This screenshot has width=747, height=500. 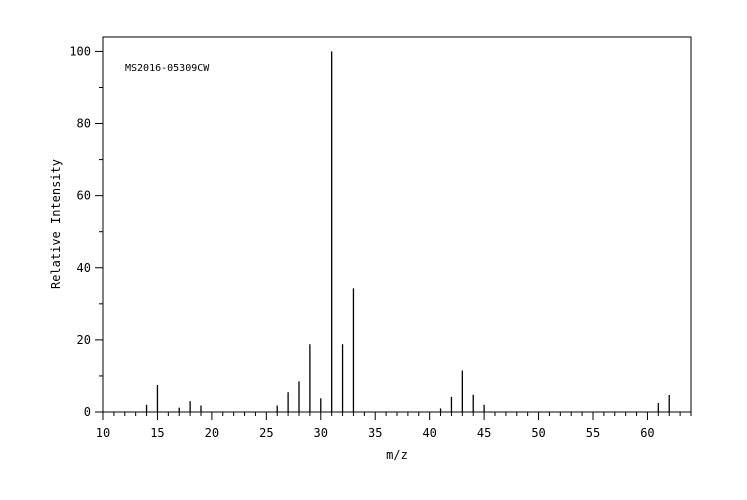 I want to click on y-tick-label: 0, so click(x=87, y=412).